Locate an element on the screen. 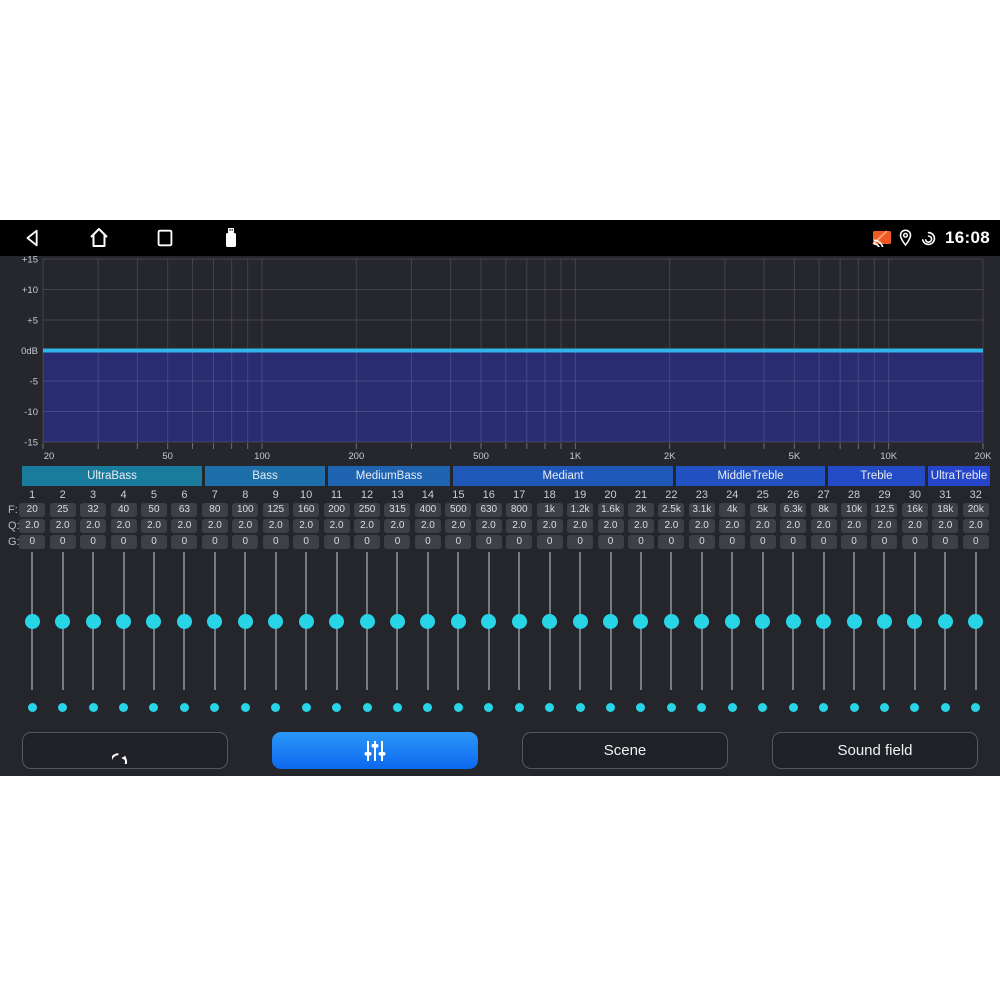 The height and width of the screenshot is (1000, 1000). frequency-value: 5k is located at coordinates (762, 510).